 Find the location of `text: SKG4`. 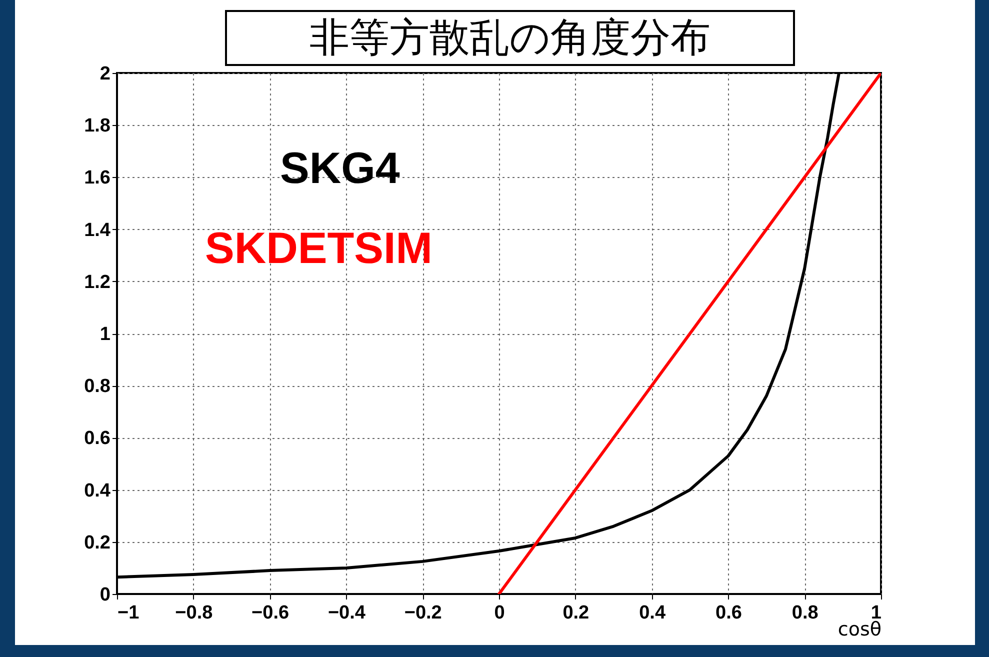

text: SKG4 is located at coordinates (340, 168).